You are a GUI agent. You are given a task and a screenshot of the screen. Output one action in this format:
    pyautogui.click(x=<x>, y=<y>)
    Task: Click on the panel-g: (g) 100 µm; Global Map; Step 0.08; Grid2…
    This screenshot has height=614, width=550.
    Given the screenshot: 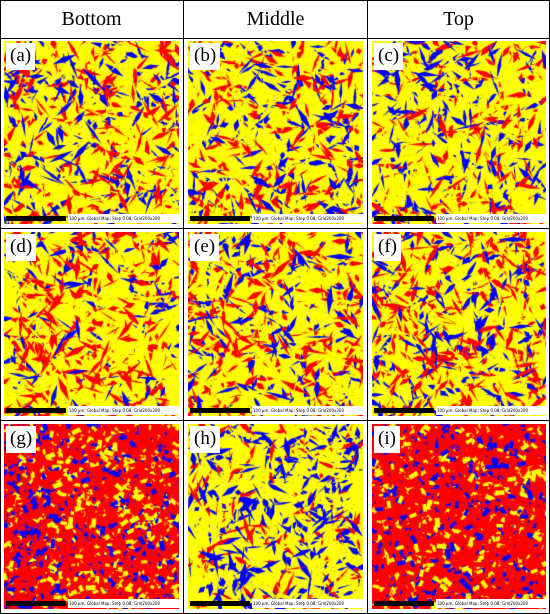 What is the action you would take?
    pyautogui.click(x=91, y=516)
    